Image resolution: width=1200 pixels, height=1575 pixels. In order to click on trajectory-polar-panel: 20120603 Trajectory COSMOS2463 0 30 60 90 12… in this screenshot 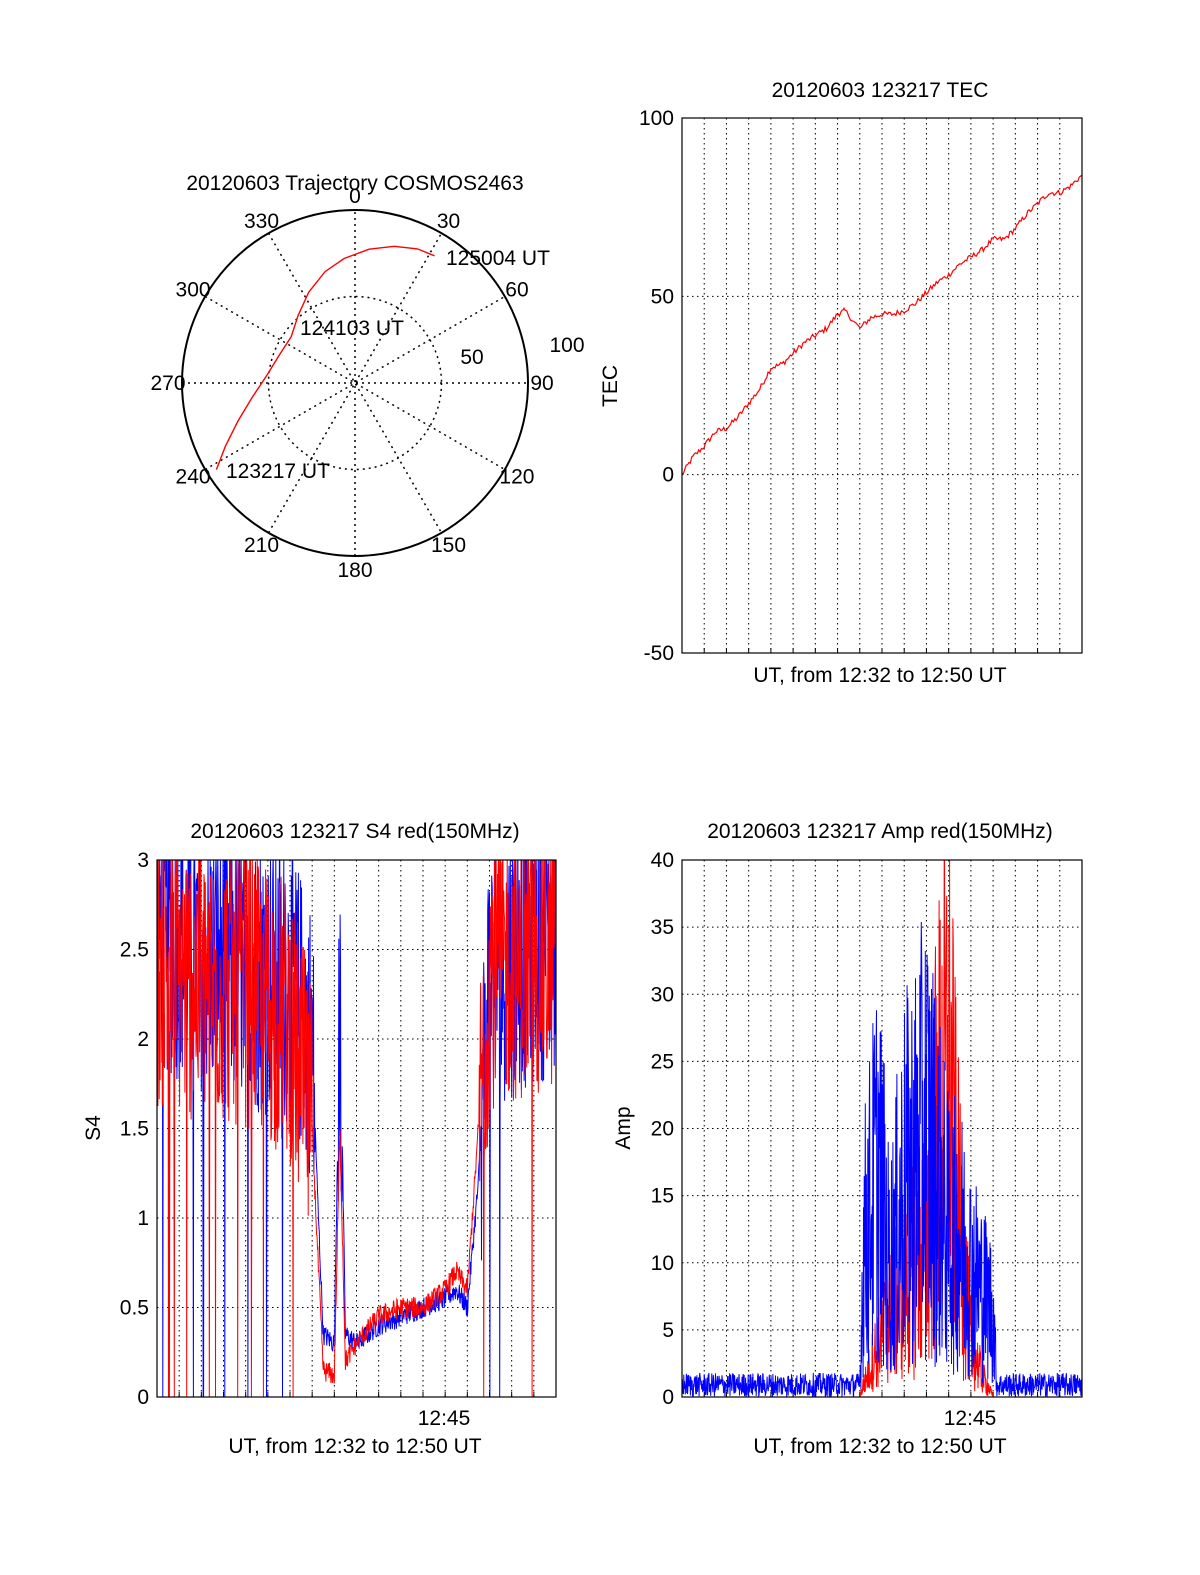, I will do `click(367, 377)`.